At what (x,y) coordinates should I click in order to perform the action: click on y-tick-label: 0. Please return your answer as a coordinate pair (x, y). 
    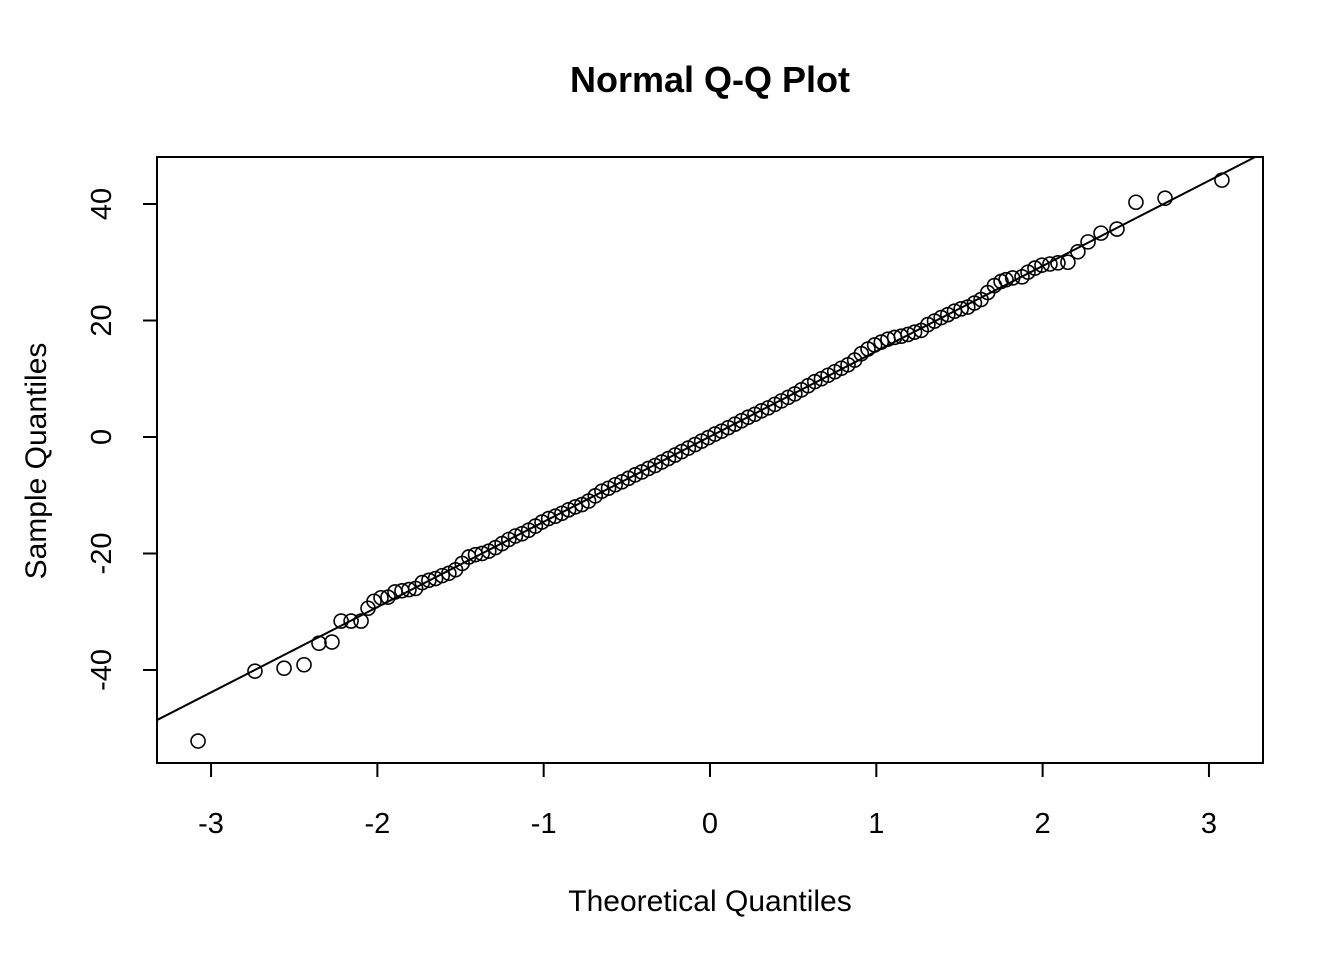
    Looking at the image, I should click on (102, 437).